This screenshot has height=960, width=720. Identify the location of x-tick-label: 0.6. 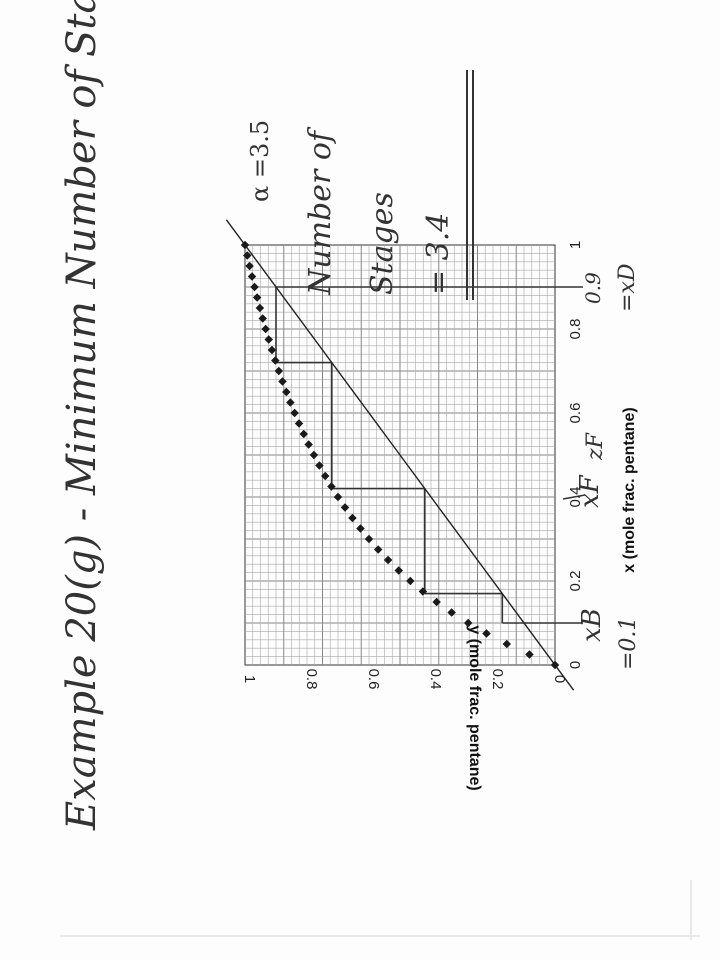
(575, 413).